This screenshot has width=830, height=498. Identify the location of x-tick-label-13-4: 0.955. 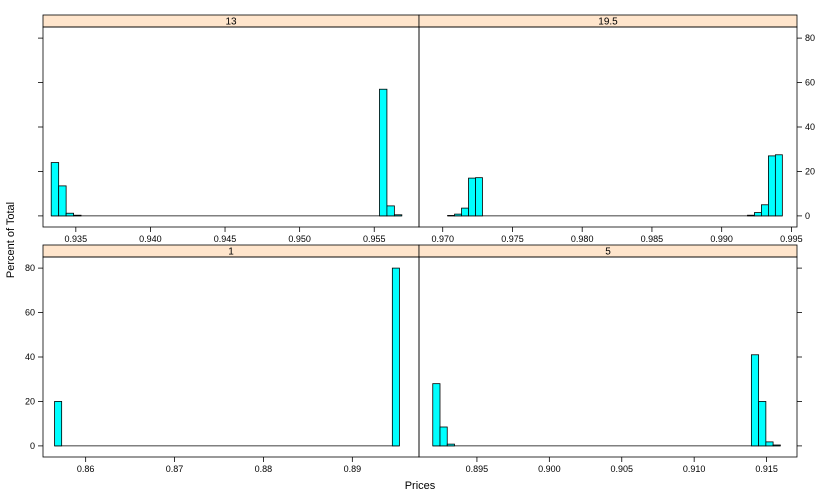
(374, 239).